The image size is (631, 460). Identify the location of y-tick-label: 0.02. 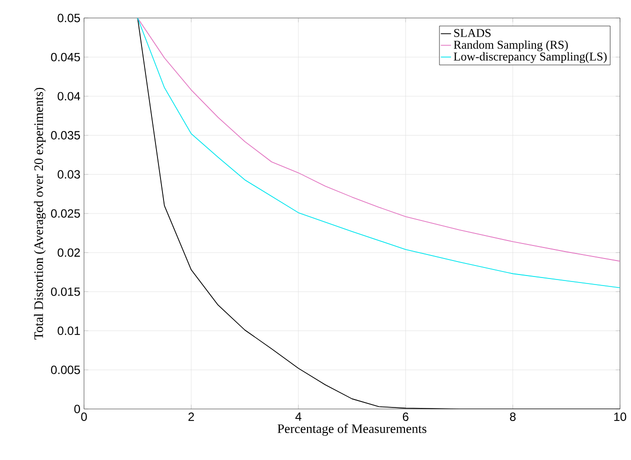
(69, 252).